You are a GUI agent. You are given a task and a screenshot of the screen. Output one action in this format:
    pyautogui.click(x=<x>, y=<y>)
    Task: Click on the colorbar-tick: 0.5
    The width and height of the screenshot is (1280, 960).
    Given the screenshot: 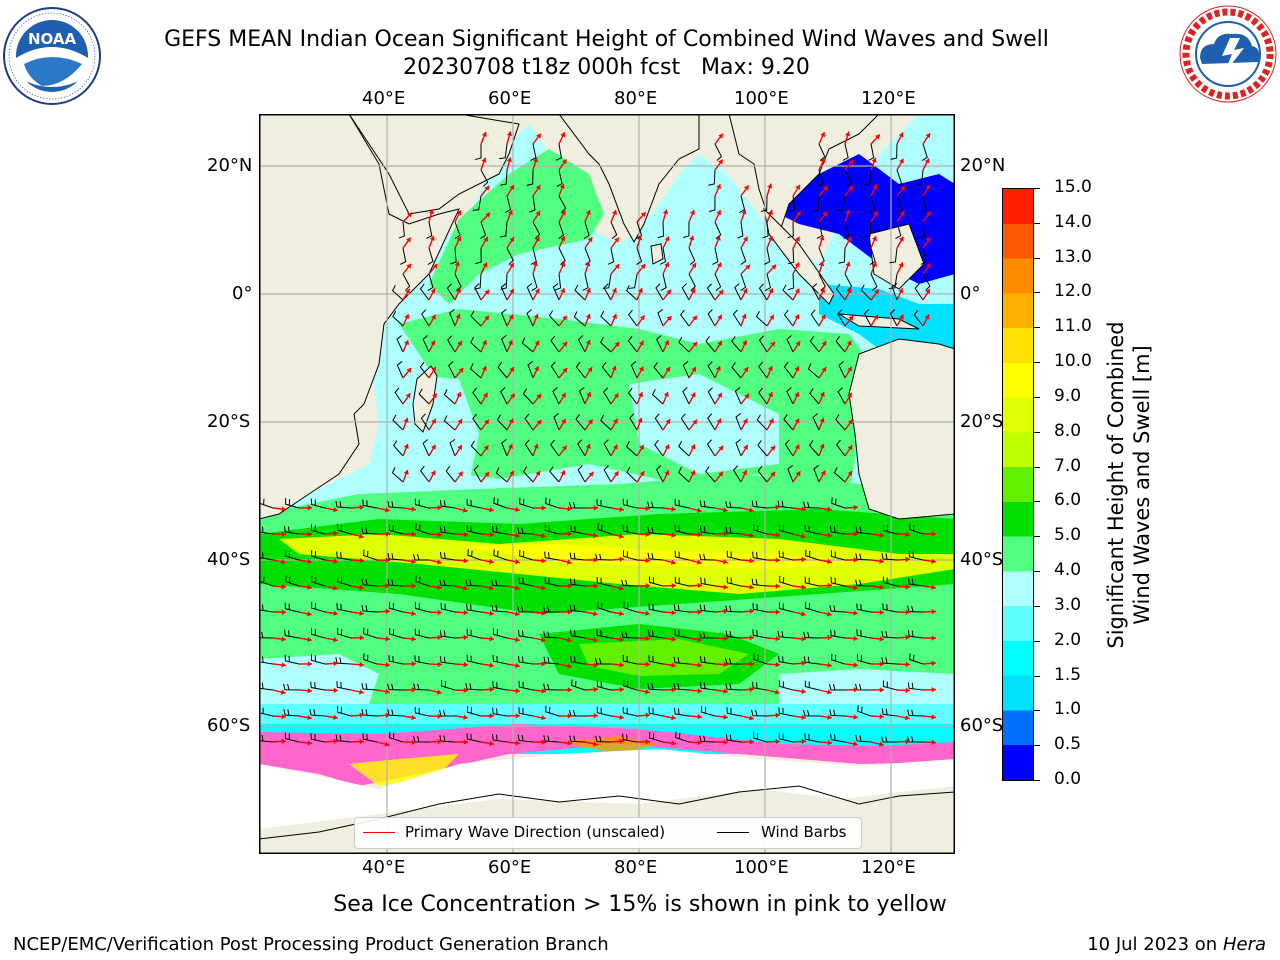 What is the action you would take?
    pyautogui.click(x=1068, y=744)
    